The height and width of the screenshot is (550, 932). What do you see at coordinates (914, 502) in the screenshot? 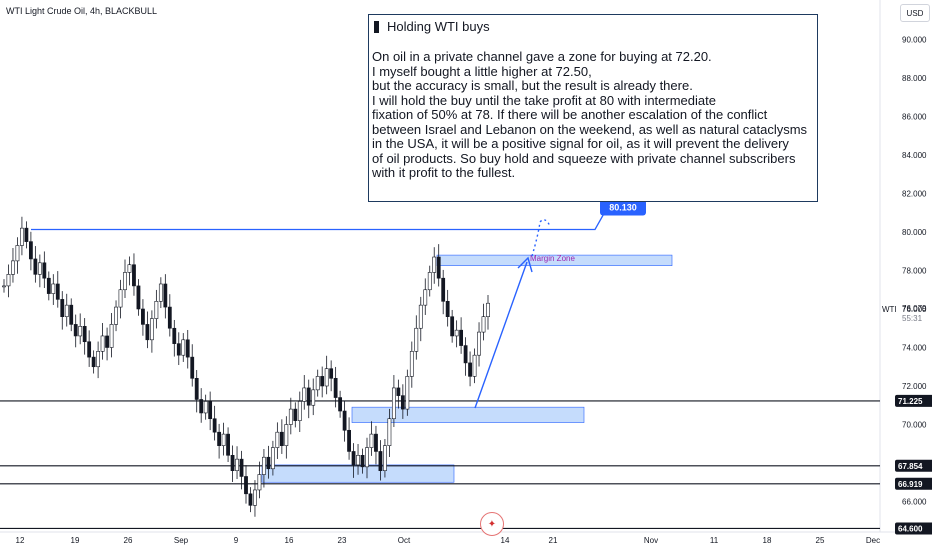
I see `y-tick-label: 66.000` at bounding box center [914, 502].